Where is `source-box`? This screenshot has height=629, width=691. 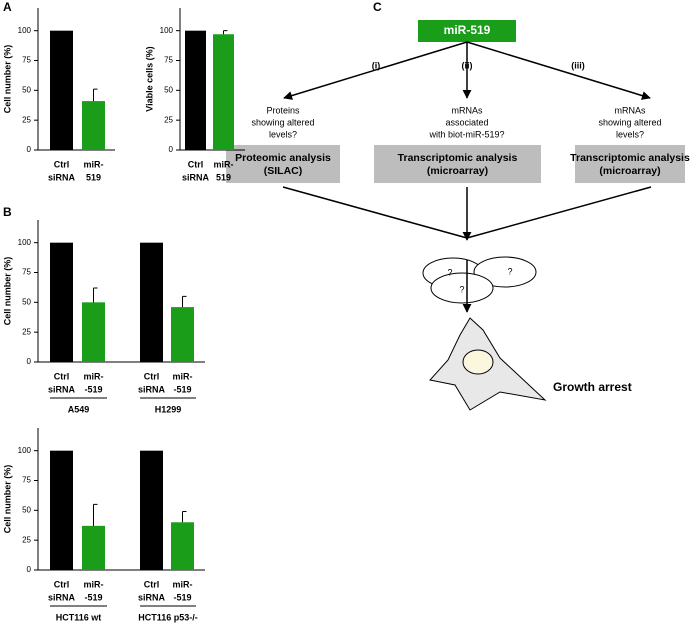
source-box is located at coordinates (467, 31).